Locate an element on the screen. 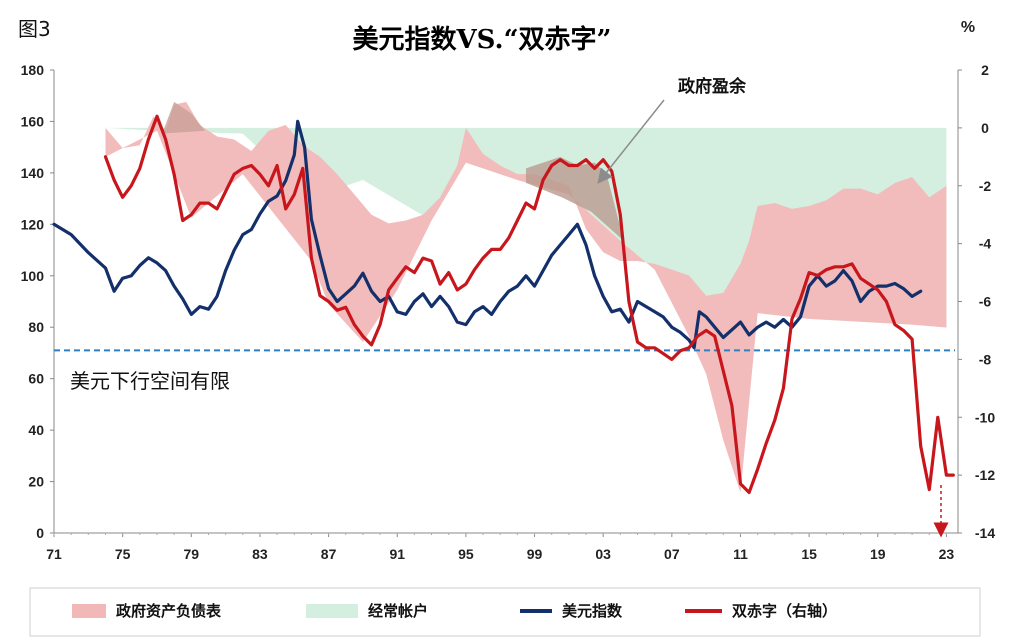  right-tick-label: 2 is located at coordinates (985, 70).